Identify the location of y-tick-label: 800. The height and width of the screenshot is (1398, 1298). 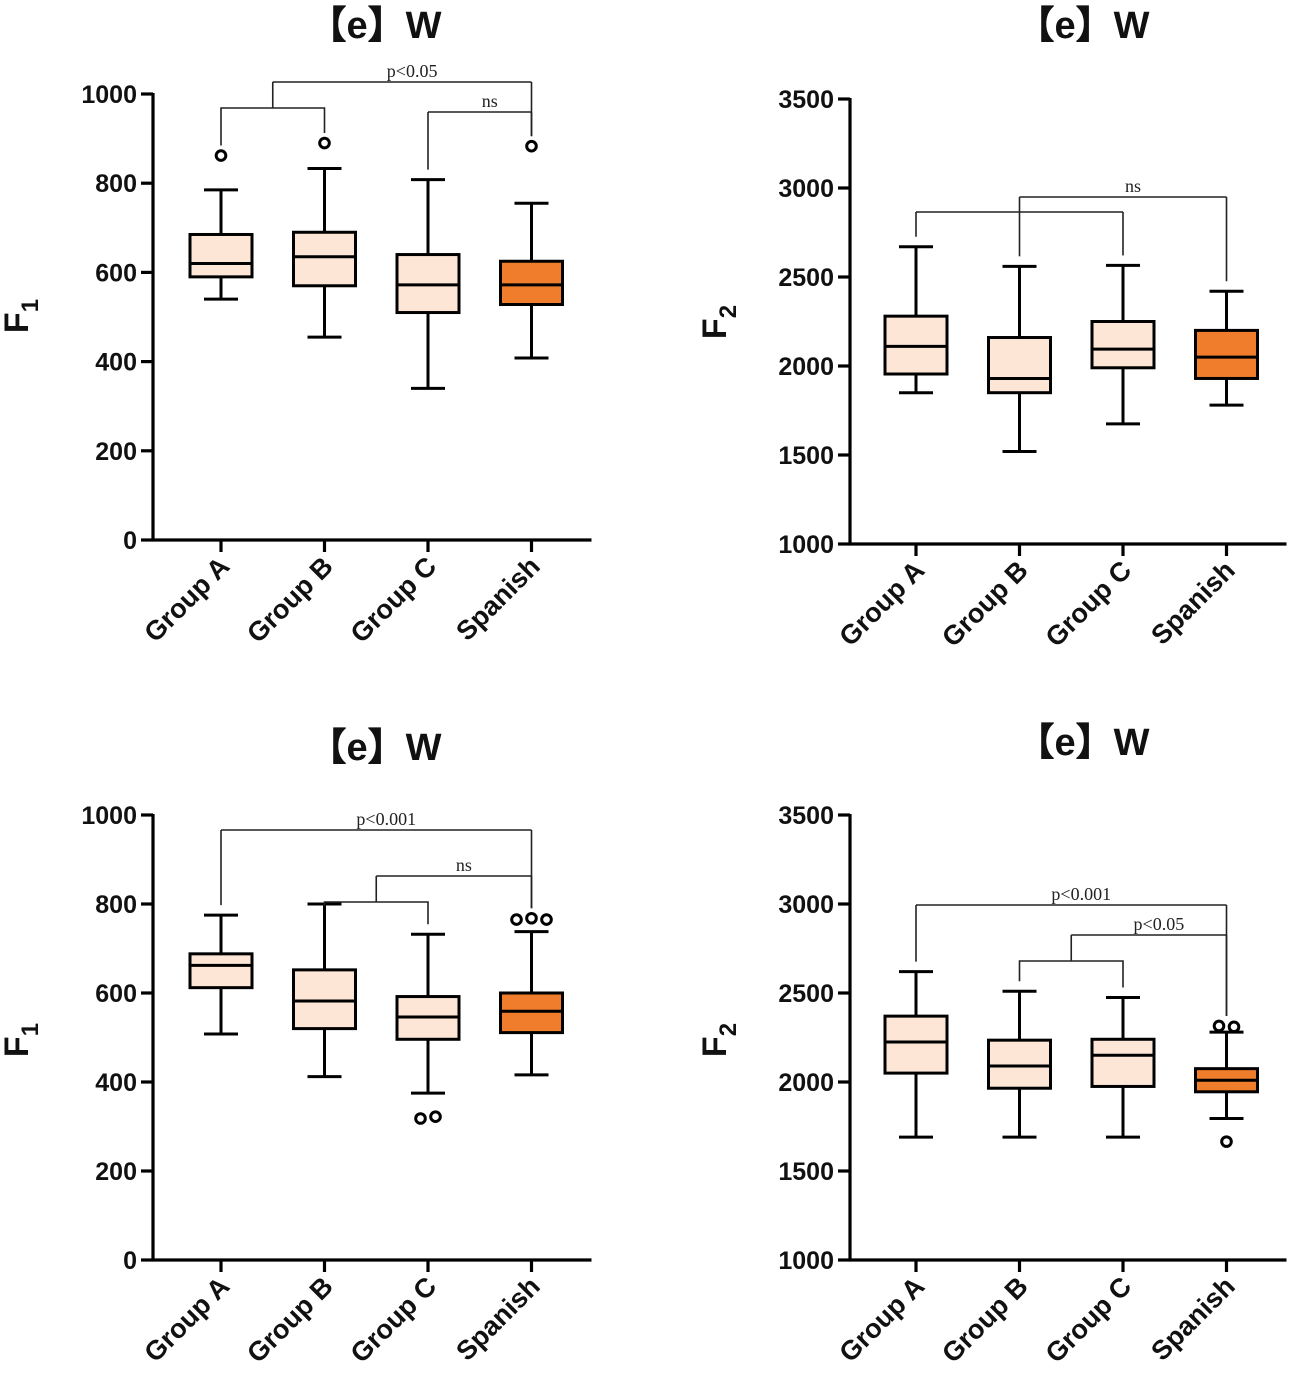
(116, 905).